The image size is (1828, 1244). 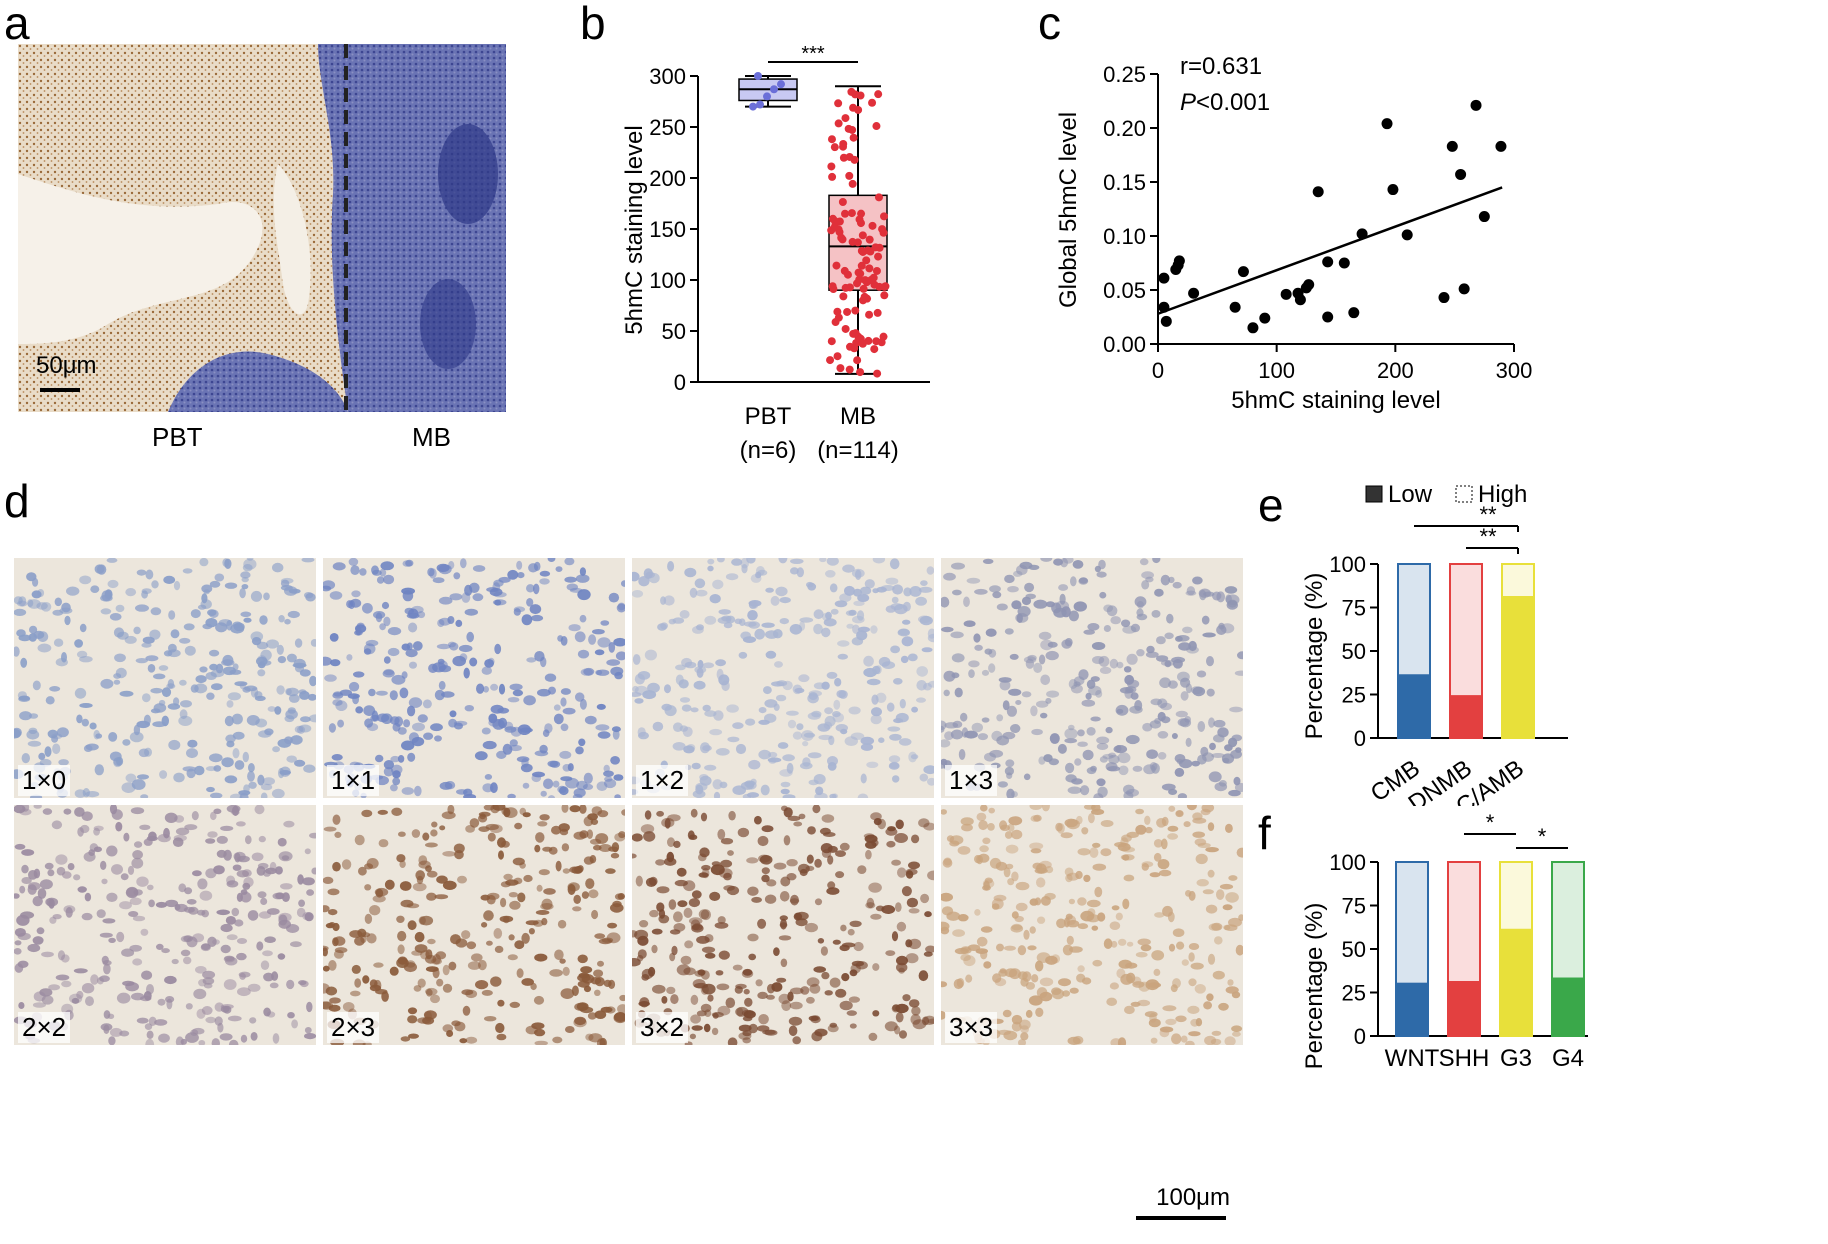 I want to click on legend-swatch-high, so click(x=1464, y=494).